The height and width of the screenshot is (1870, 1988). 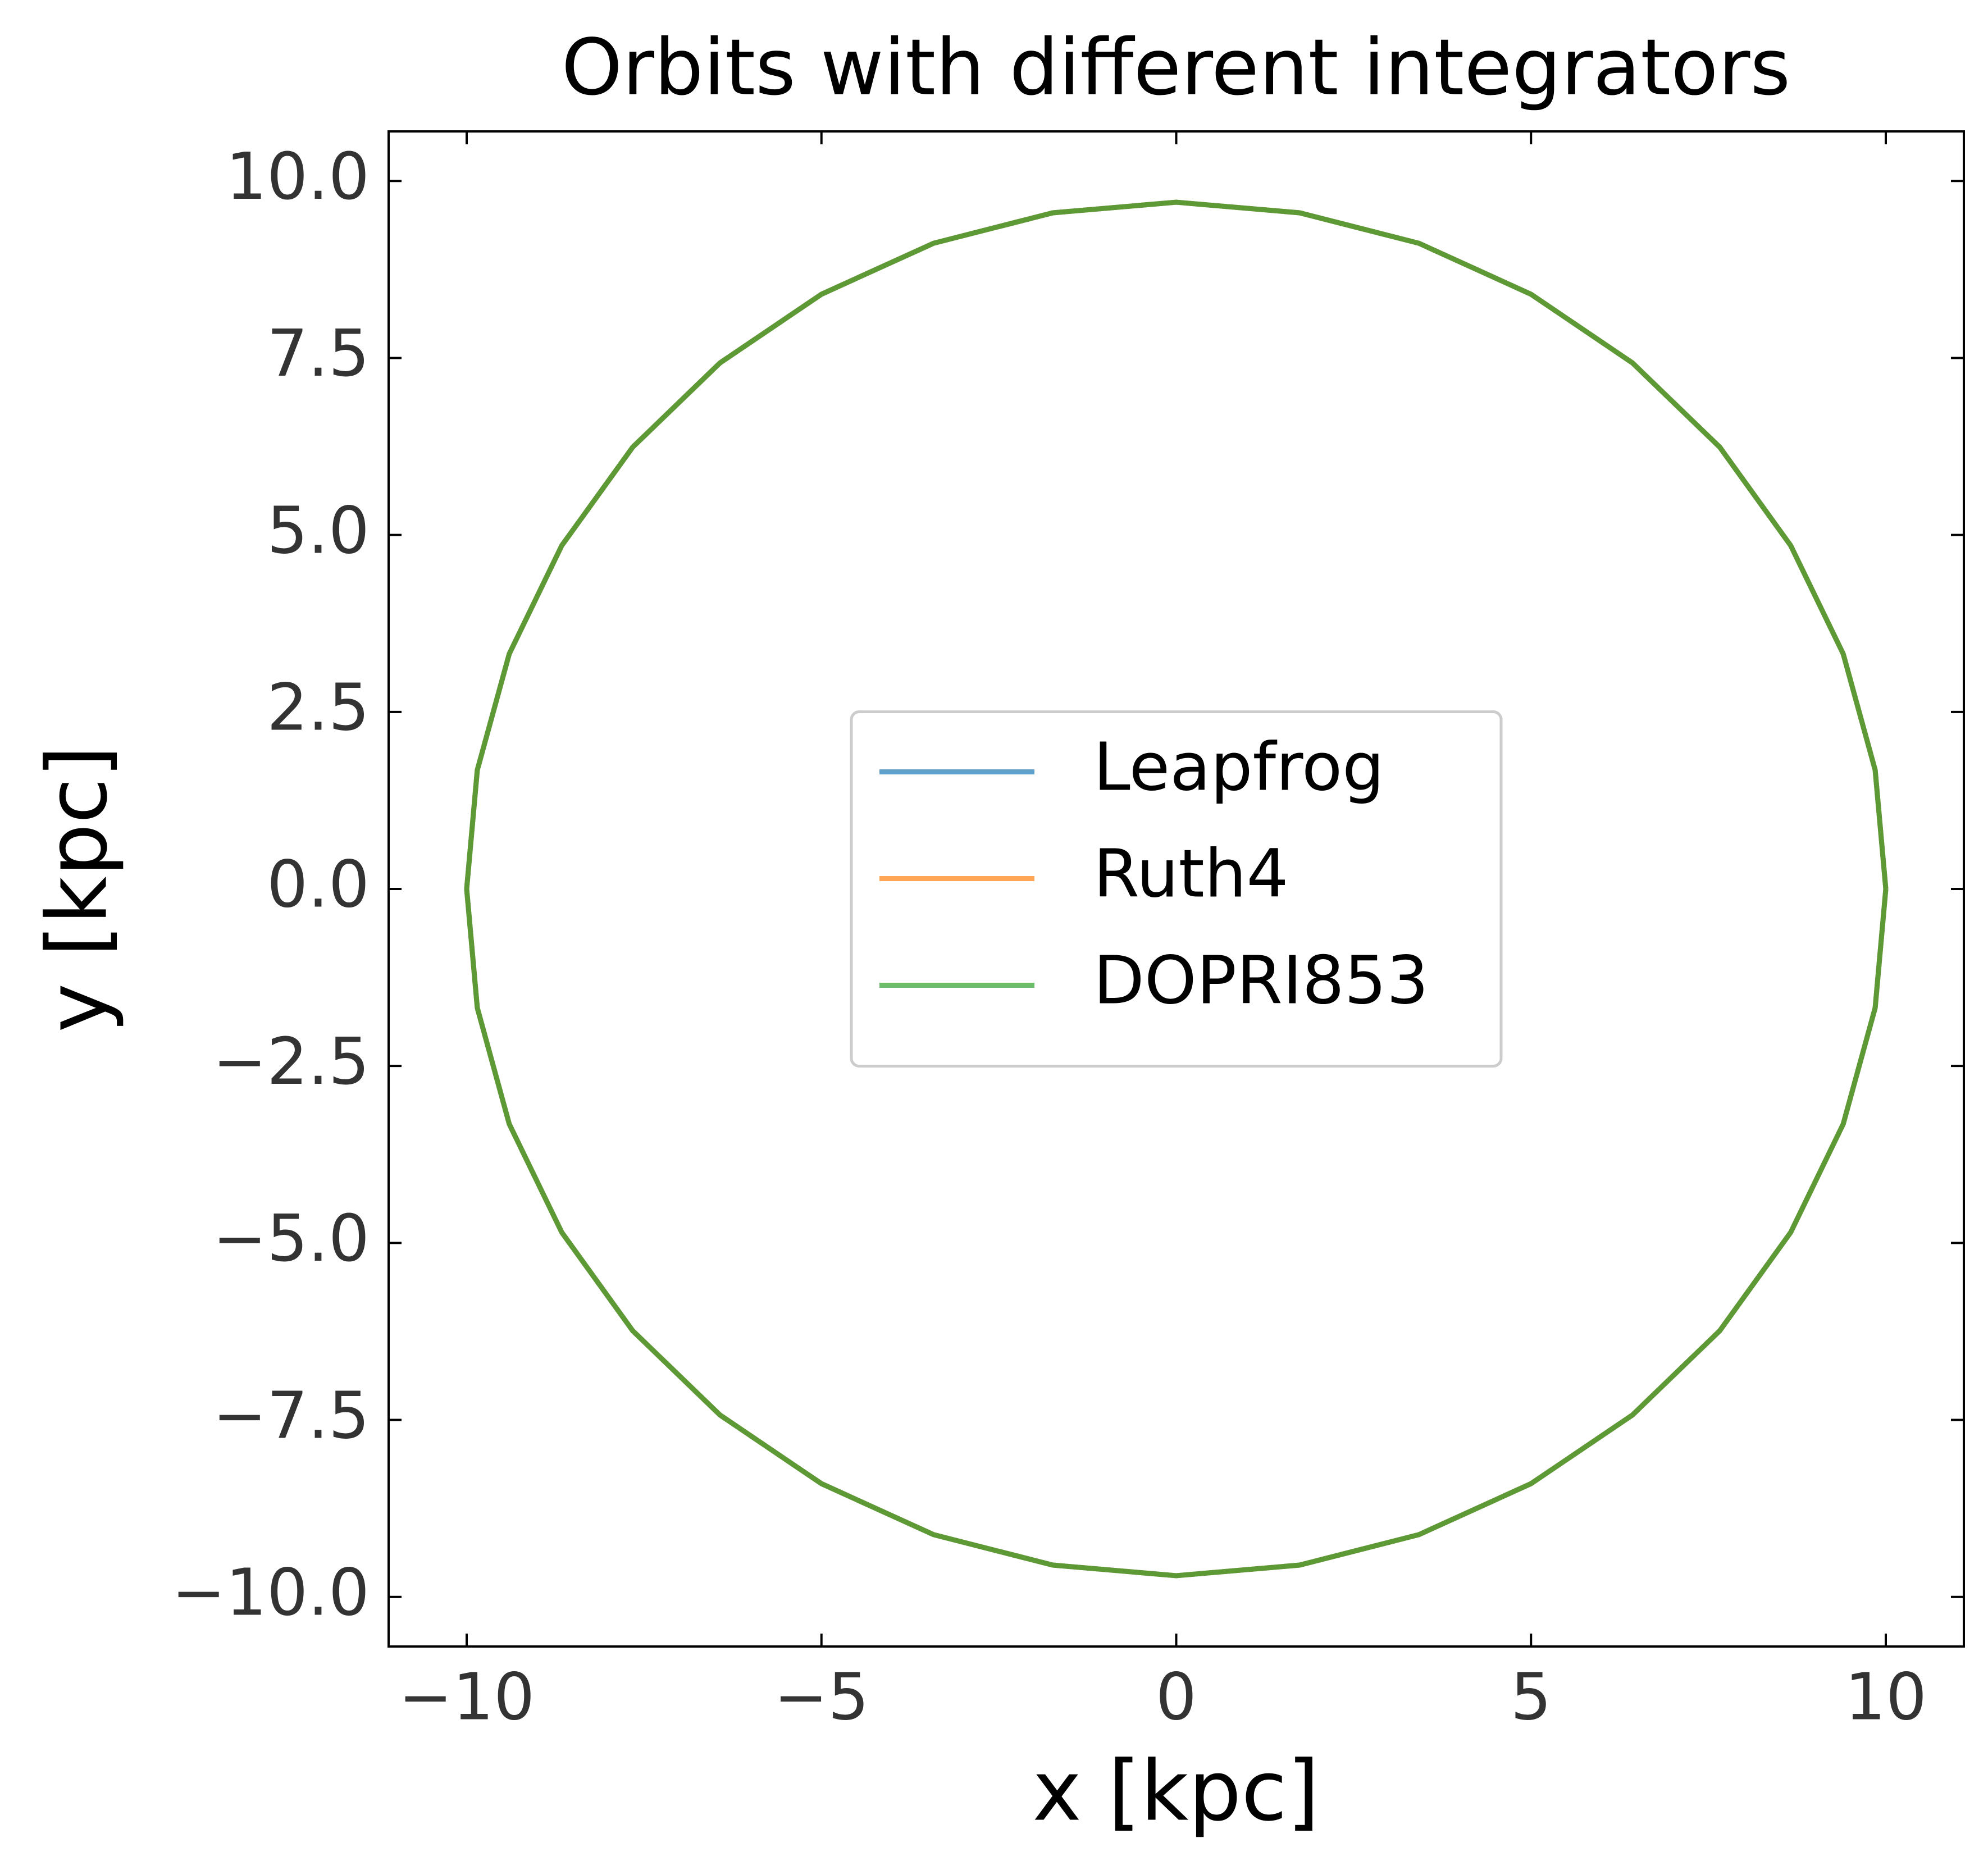 I want to click on y-tick-label: 7.5, so click(x=318, y=353).